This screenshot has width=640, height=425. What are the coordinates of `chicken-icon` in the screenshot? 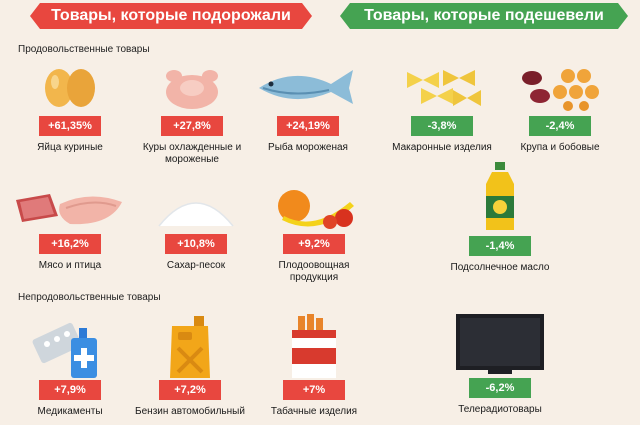 It's located at (192, 89).